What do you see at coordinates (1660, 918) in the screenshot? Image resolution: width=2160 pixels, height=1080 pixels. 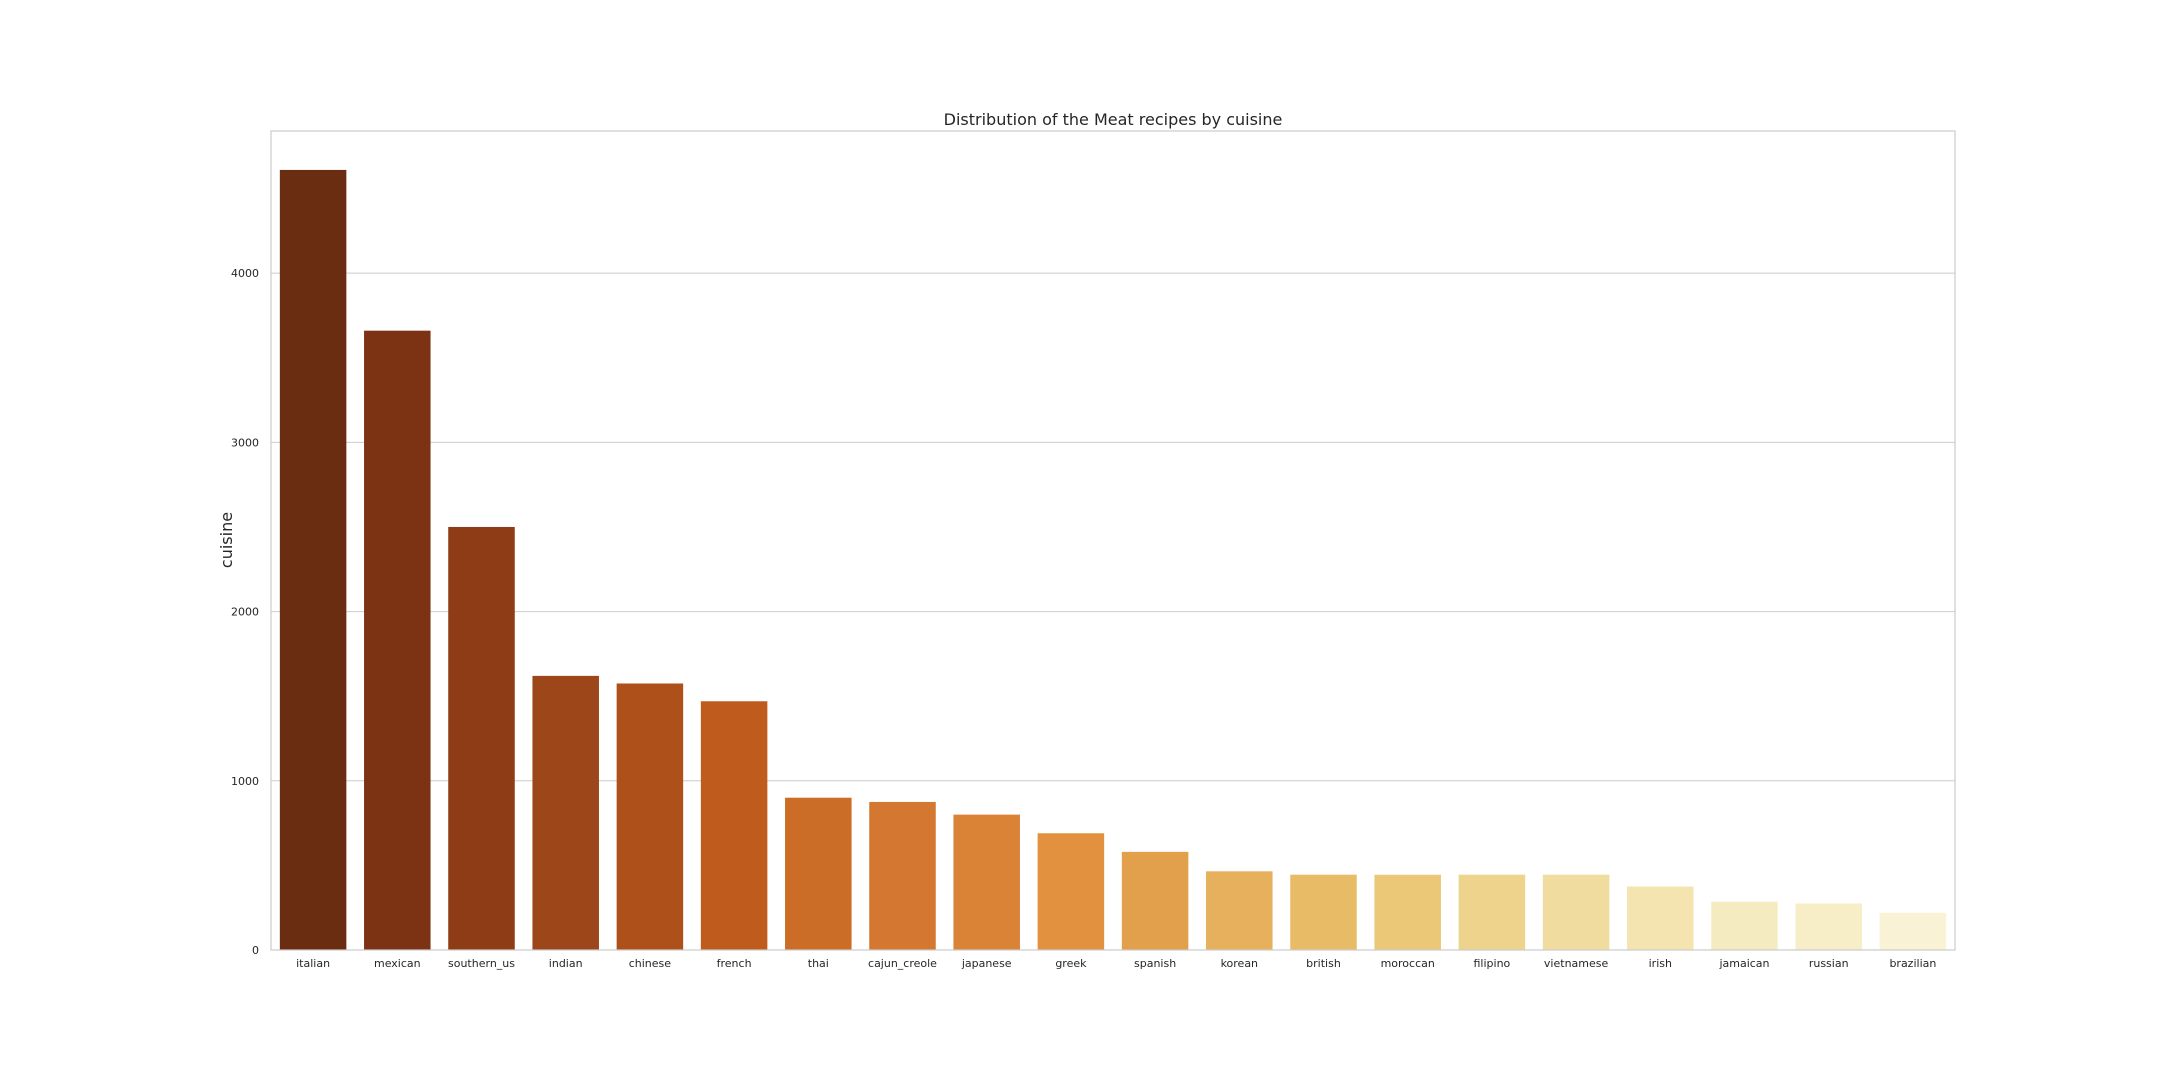 I see `bar-irish` at bounding box center [1660, 918].